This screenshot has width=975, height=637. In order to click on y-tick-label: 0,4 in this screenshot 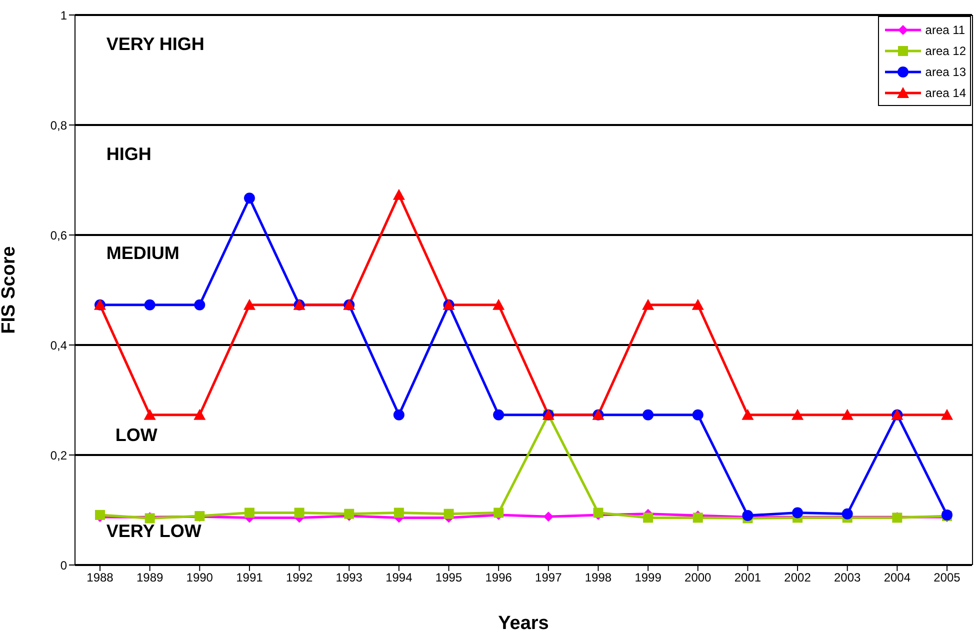, I will do `click(59, 345)`.